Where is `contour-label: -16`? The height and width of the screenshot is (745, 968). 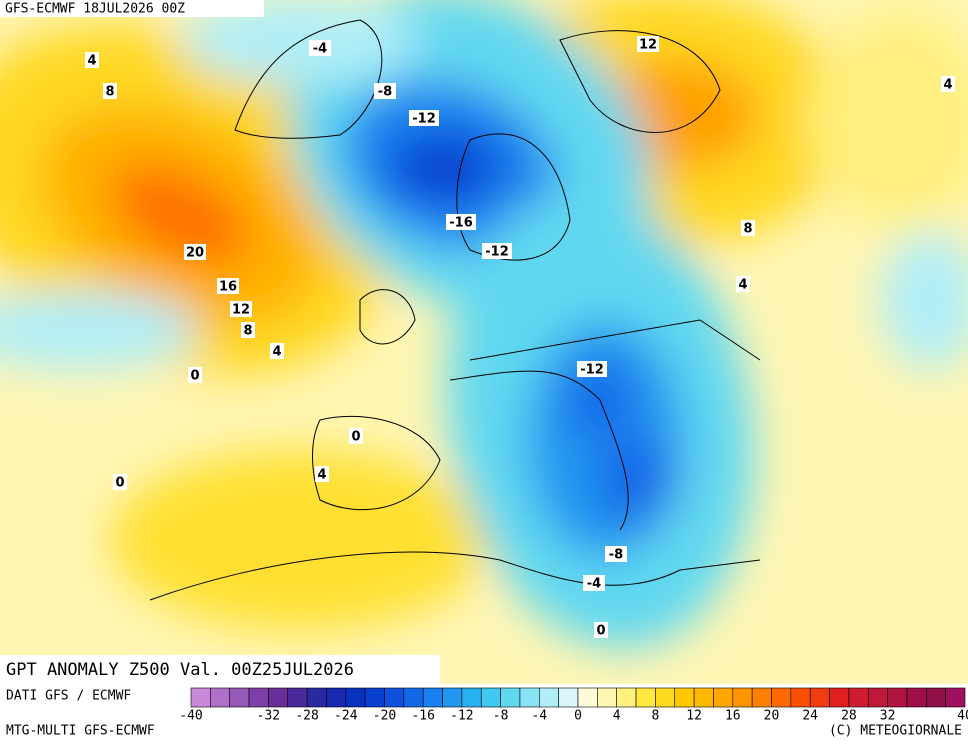 contour-label: -16 is located at coordinates (461, 223).